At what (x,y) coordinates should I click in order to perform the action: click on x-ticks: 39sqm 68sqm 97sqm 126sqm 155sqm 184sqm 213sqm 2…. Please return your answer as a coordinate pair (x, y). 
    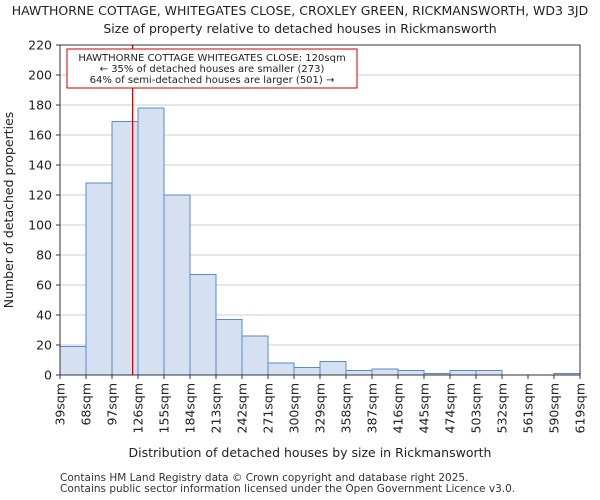
    Looking at the image, I should click on (320, 404).